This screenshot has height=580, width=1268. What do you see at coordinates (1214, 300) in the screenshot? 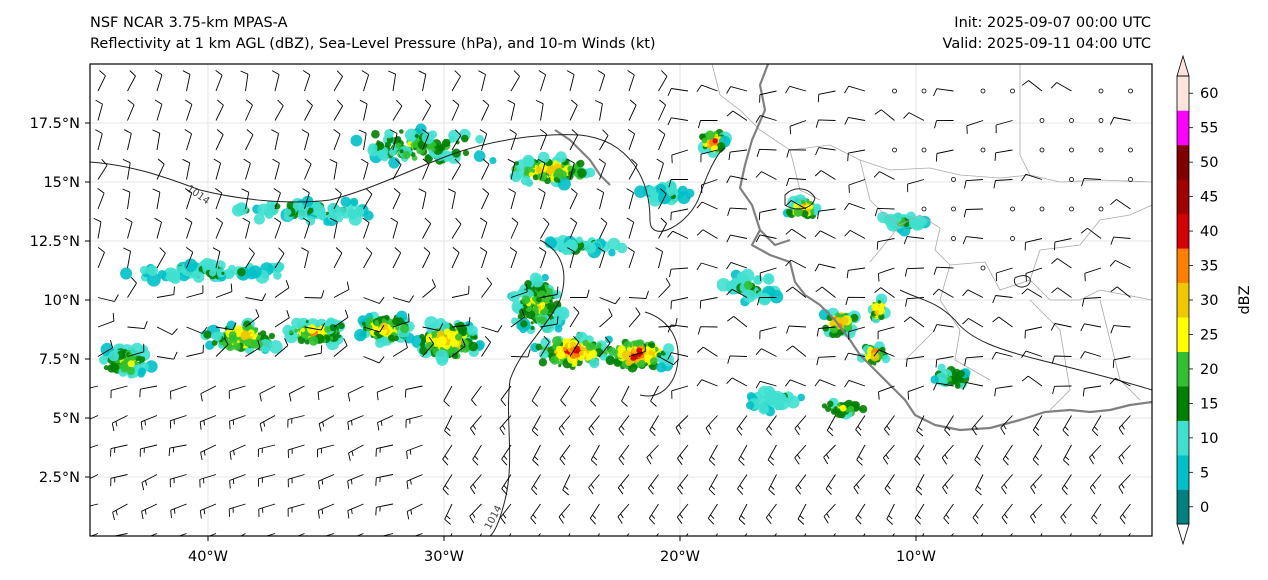
I see `reflectivity-colorbar: 0 5 10 15 20 25 30 35 40 45 50 55 60 dBZ` at bounding box center [1214, 300].